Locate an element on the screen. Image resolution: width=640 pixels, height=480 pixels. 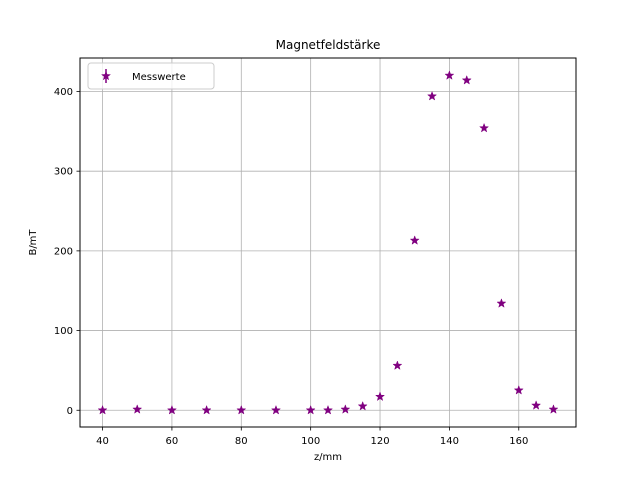
x-tick-label: 100 is located at coordinates (310, 441).